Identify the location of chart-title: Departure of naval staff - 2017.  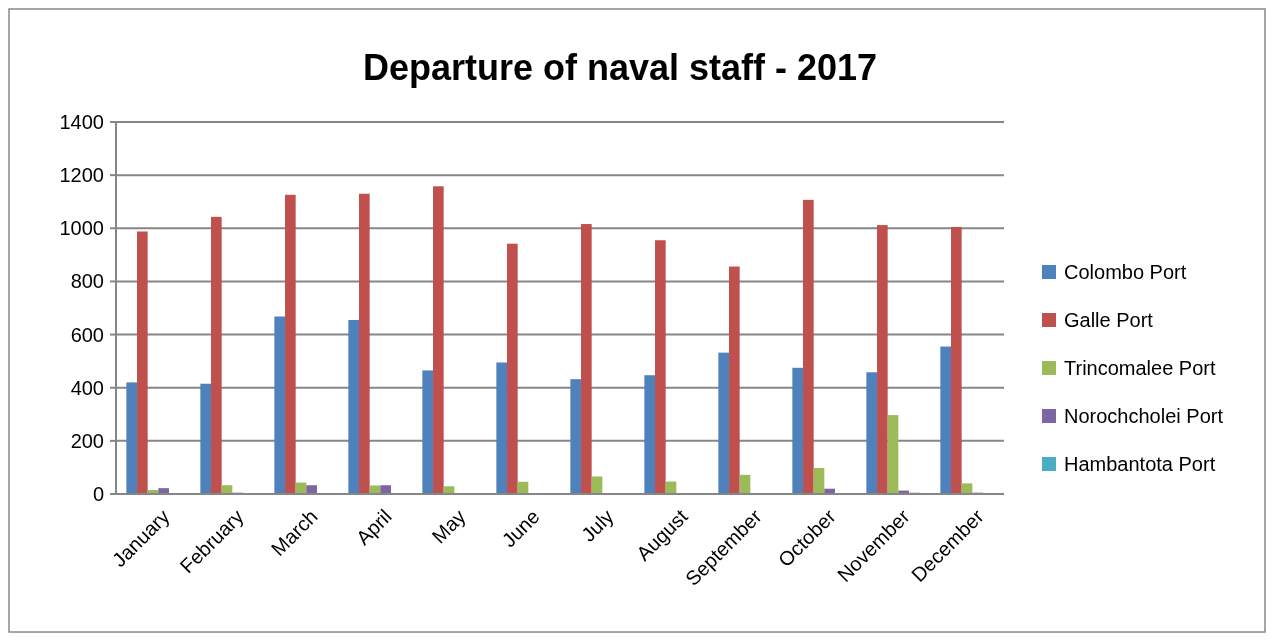
(620, 67).